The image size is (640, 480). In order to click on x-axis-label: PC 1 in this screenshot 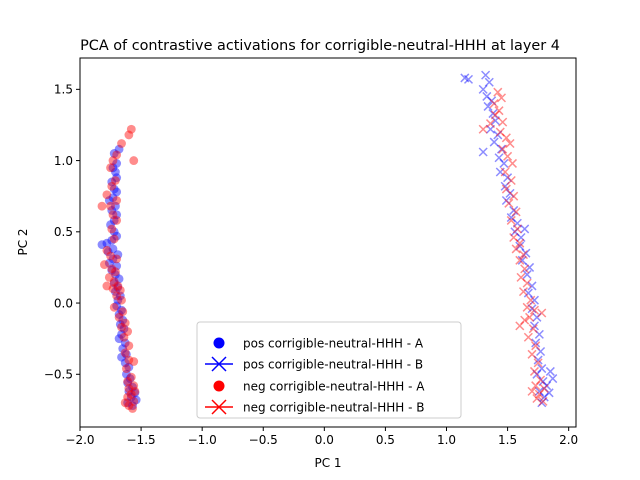, I will do `click(327, 463)`.